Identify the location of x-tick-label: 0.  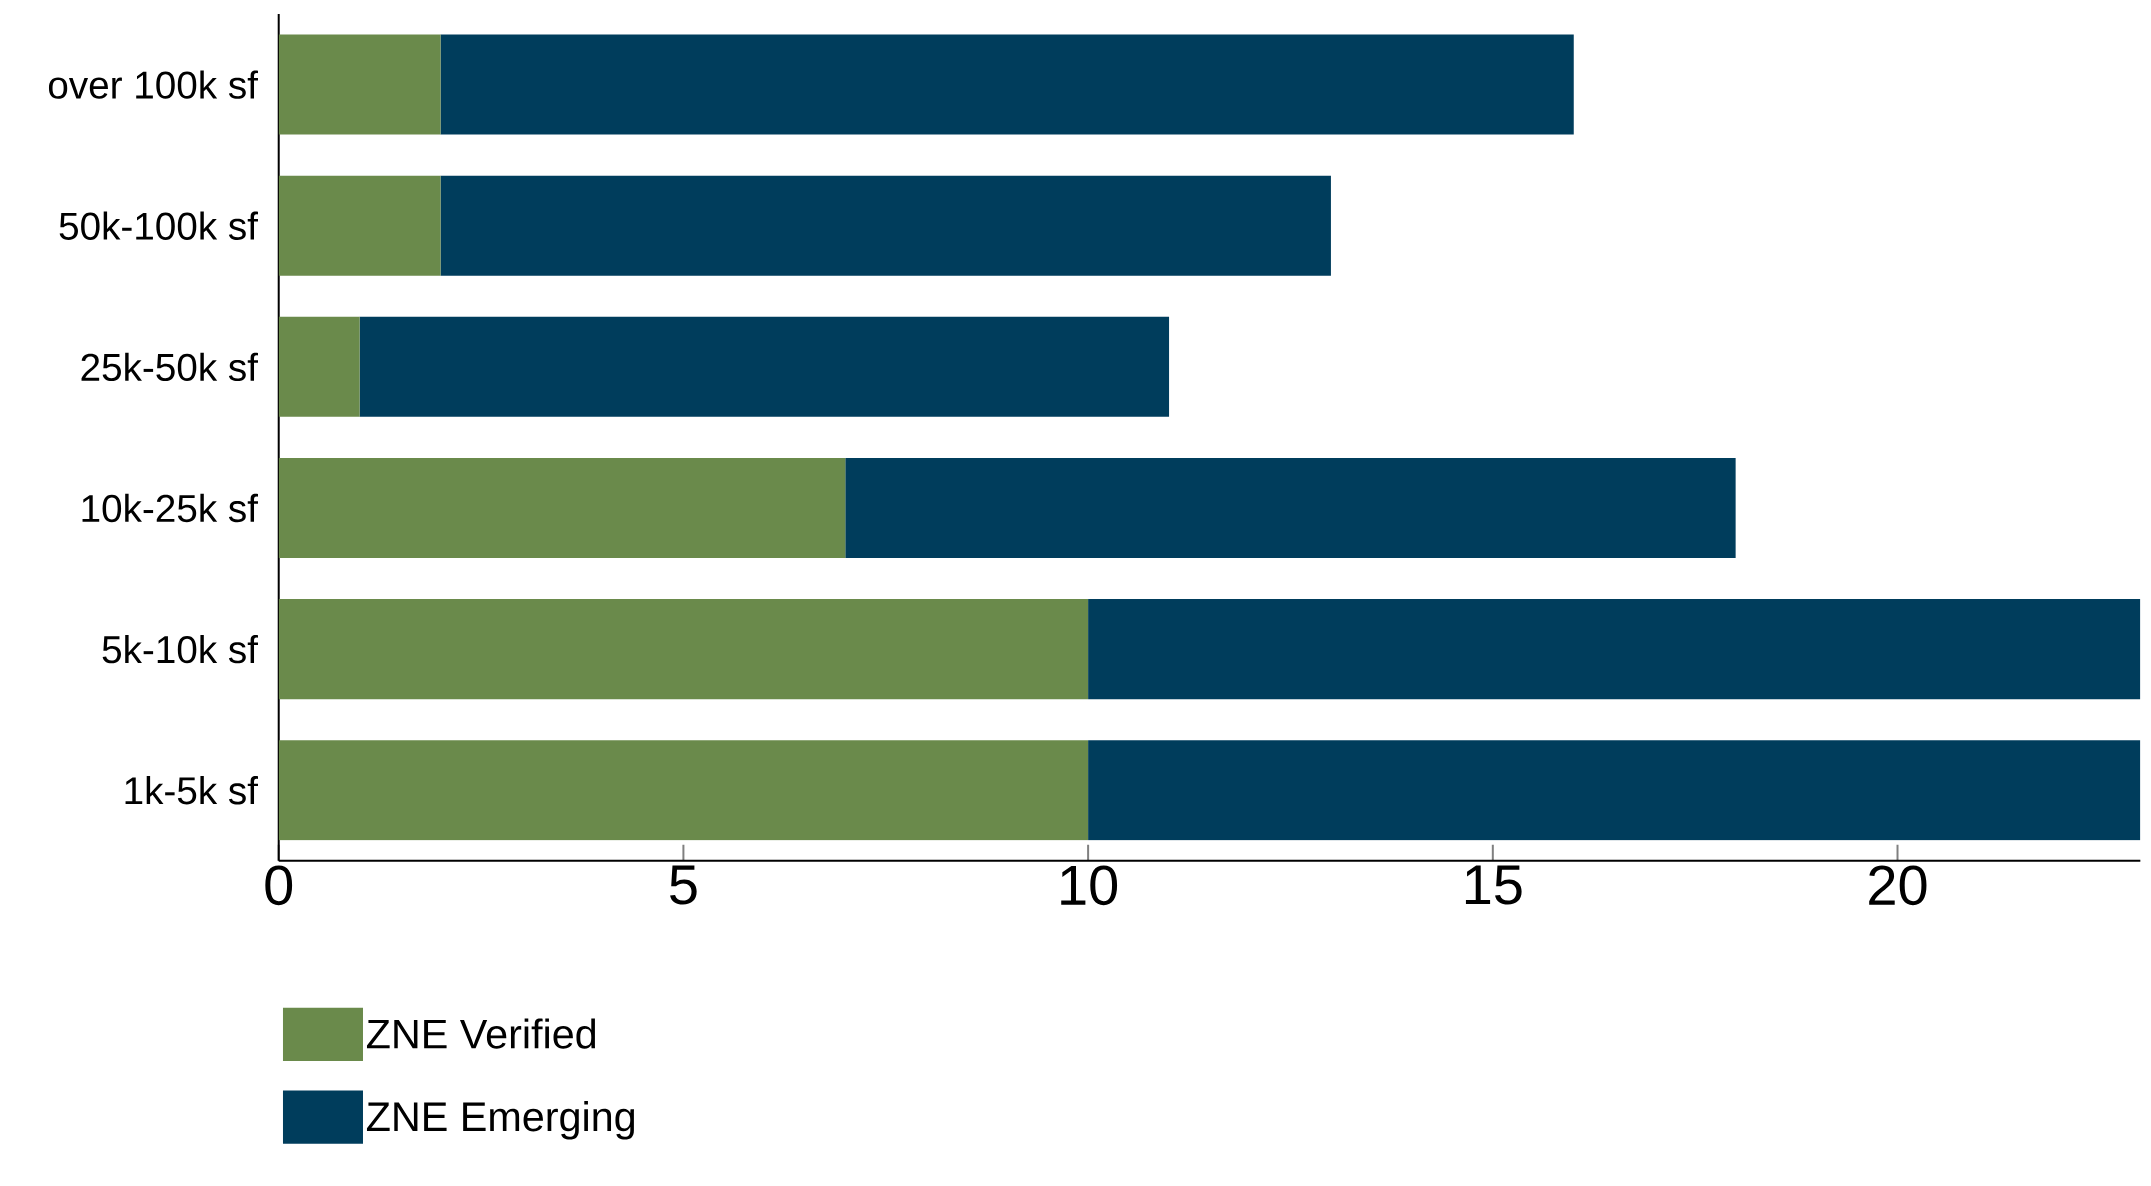
(279, 885).